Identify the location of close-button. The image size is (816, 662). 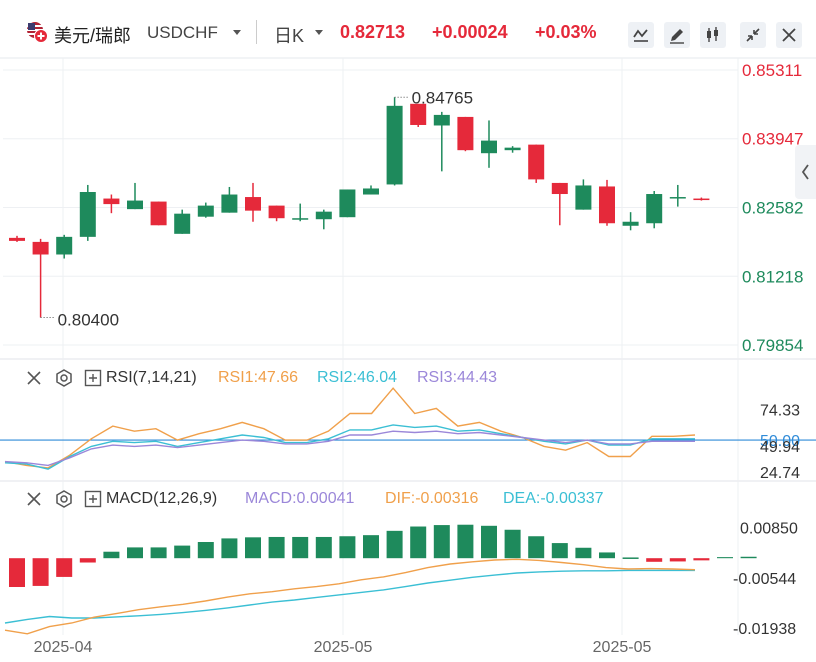
(789, 35).